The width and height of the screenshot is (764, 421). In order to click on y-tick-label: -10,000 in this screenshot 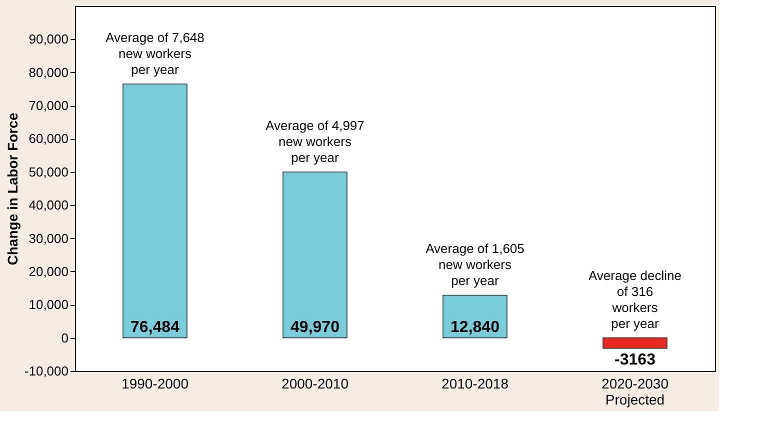, I will do `click(46, 371)`.